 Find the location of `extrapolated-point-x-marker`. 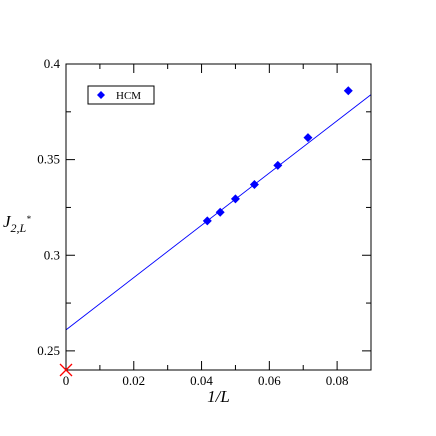

extrapolated-point-x-marker is located at coordinates (66, 370).